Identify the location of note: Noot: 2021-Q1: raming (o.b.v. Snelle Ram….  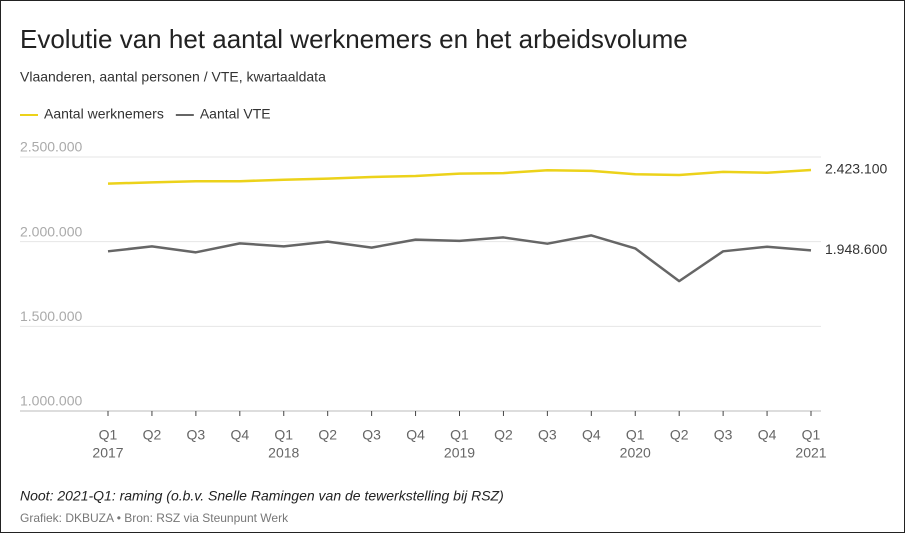
(262, 496).